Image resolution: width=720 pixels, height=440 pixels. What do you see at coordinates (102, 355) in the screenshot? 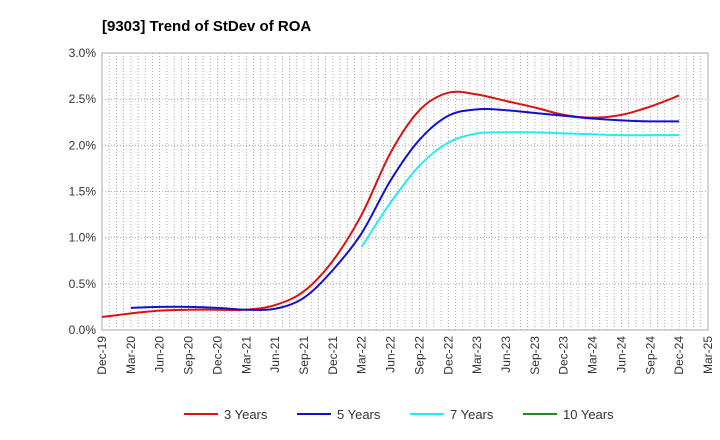
I see `x-tick-label: Dec-19` at bounding box center [102, 355].